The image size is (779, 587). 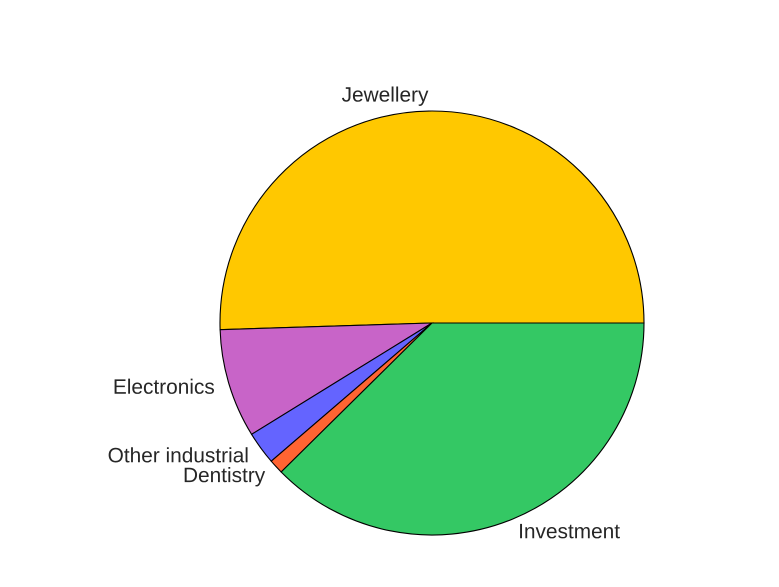 What do you see at coordinates (178, 454) in the screenshot?
I see `slice-label: Other industrial` at bounding box center [178, 454].